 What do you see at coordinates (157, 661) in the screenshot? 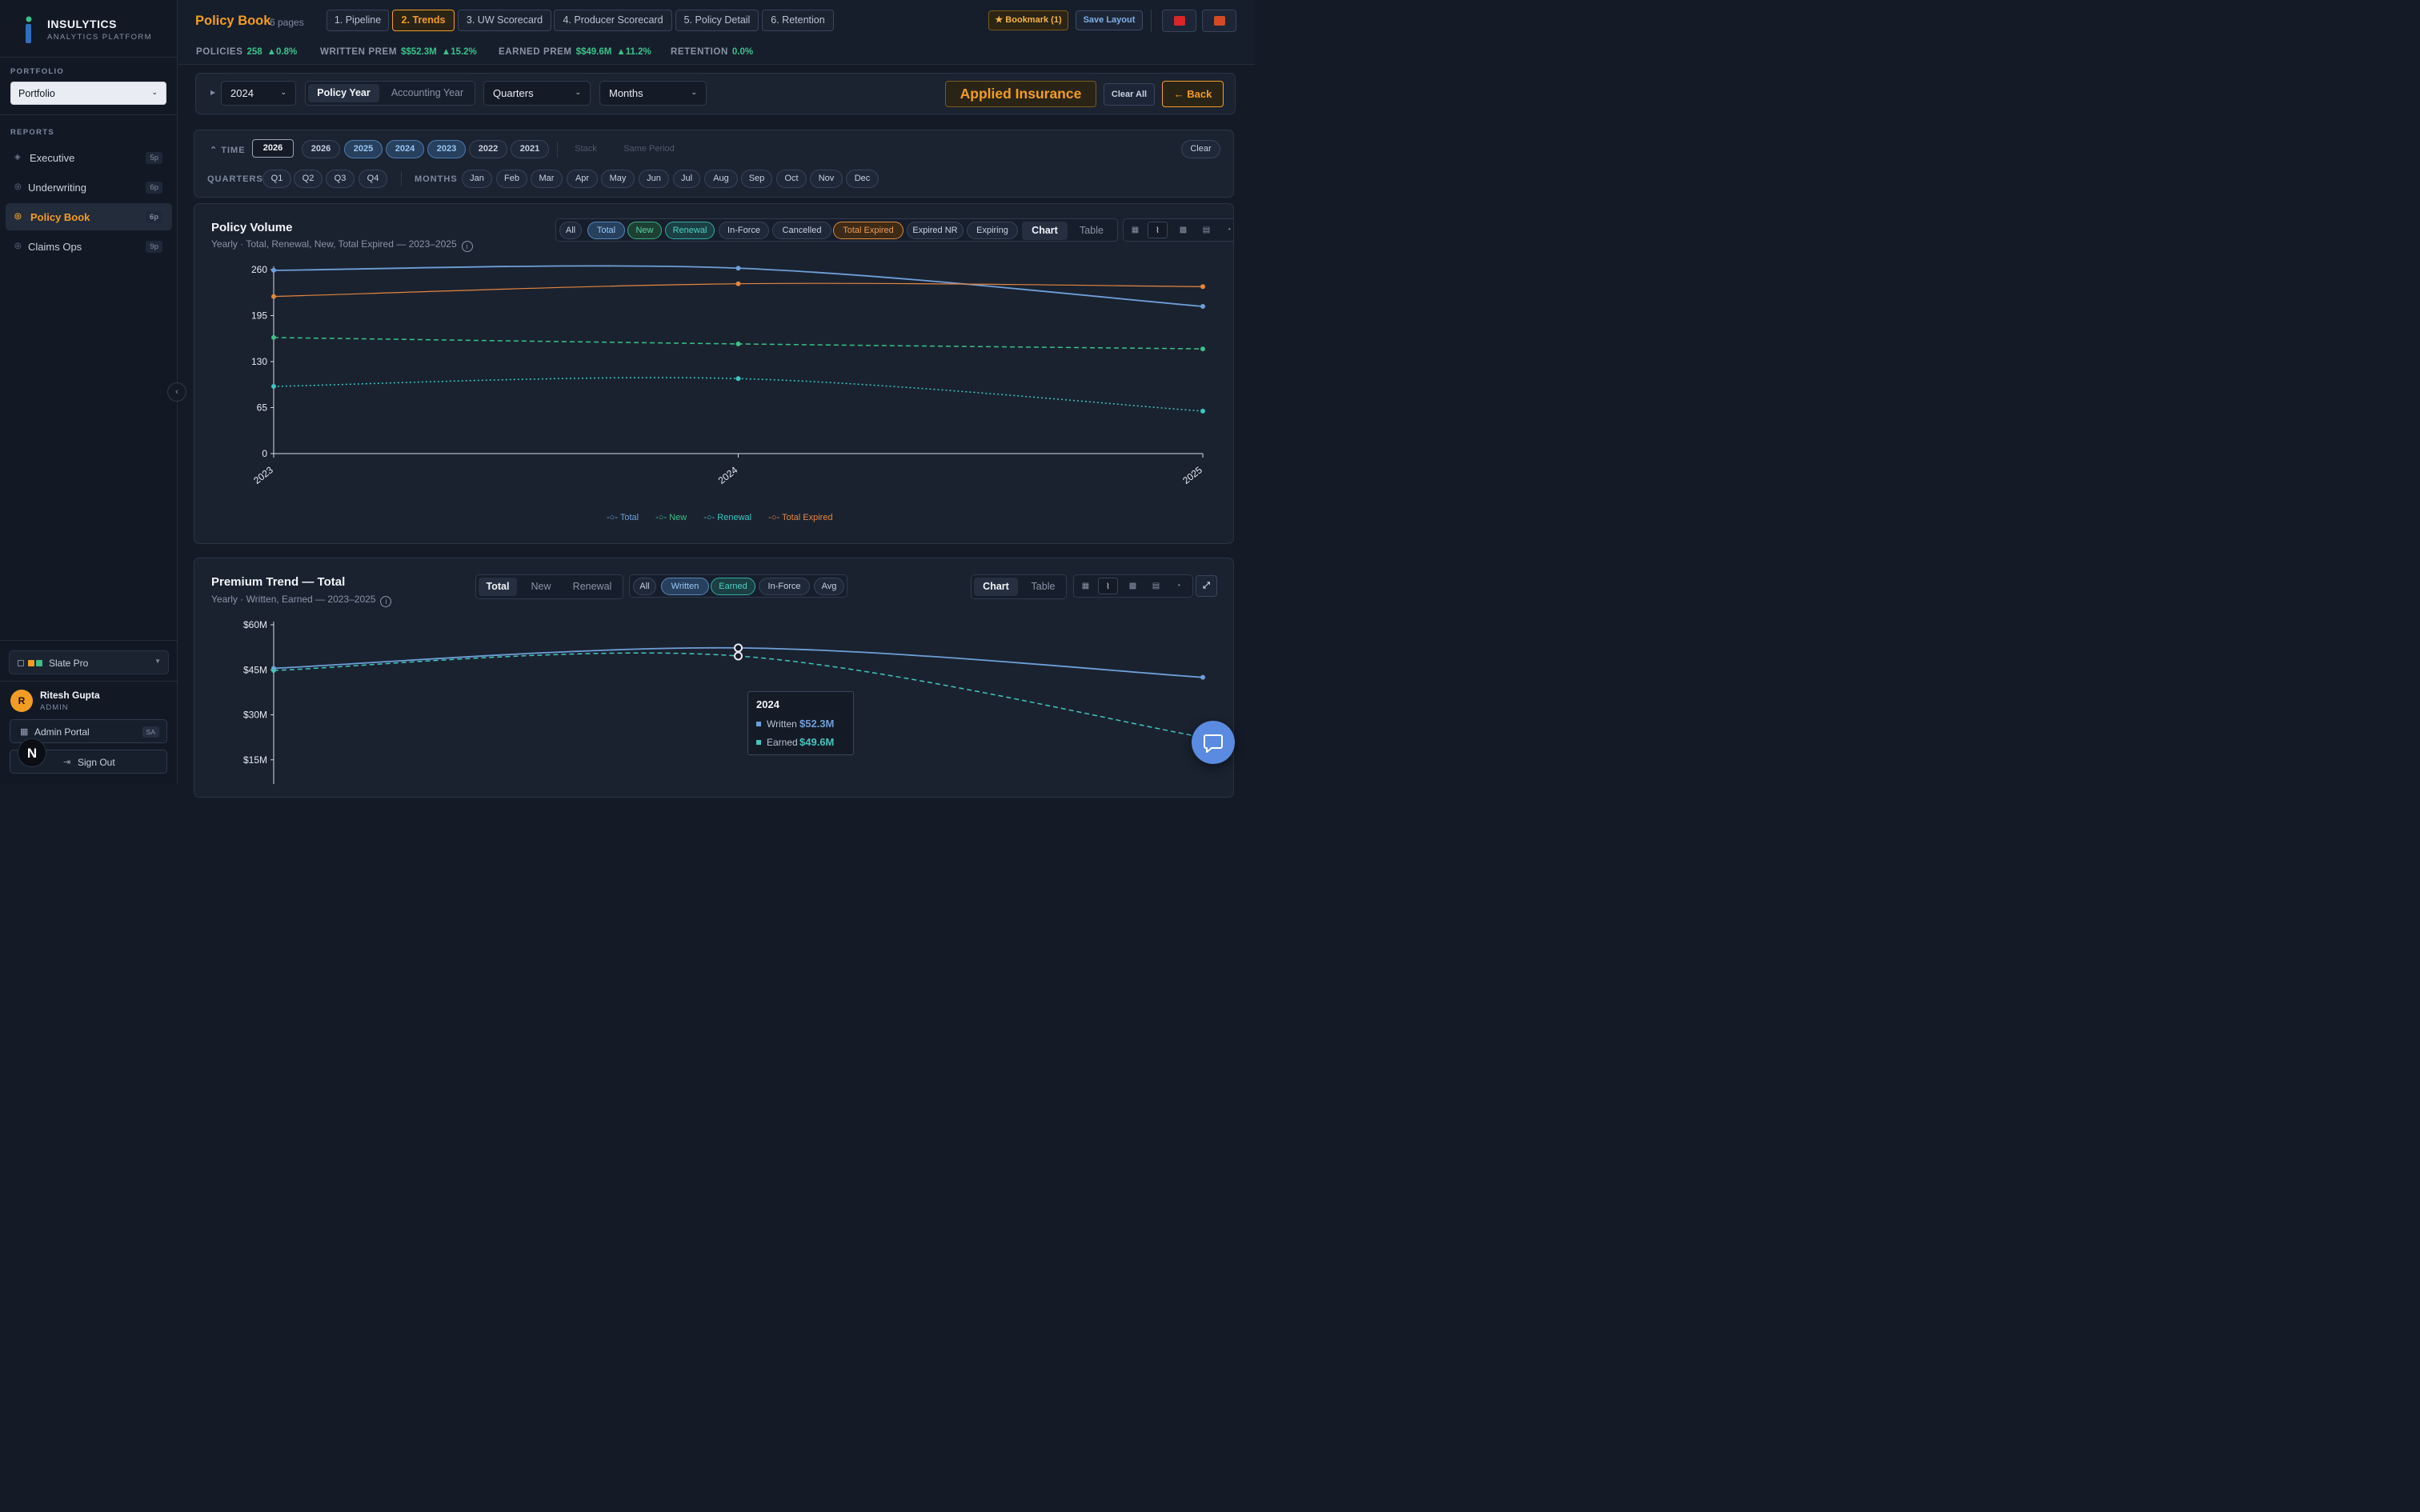
I see `chevron-down-icon: ▼` at bounding box center [157, 661].